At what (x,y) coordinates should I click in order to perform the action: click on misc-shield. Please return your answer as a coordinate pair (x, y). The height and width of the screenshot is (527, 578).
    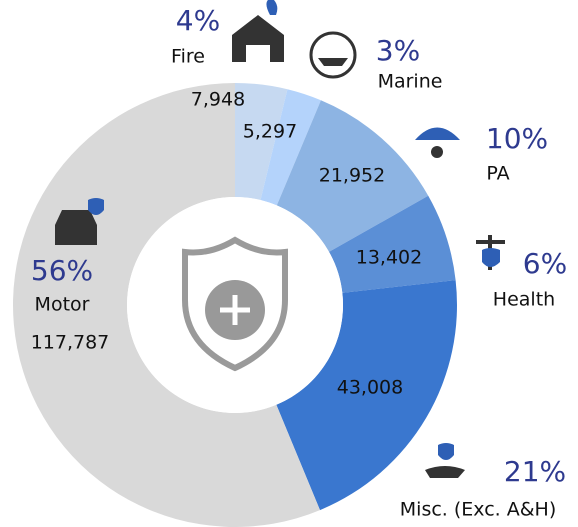
    Looking at the image, I should click on (446, 451).